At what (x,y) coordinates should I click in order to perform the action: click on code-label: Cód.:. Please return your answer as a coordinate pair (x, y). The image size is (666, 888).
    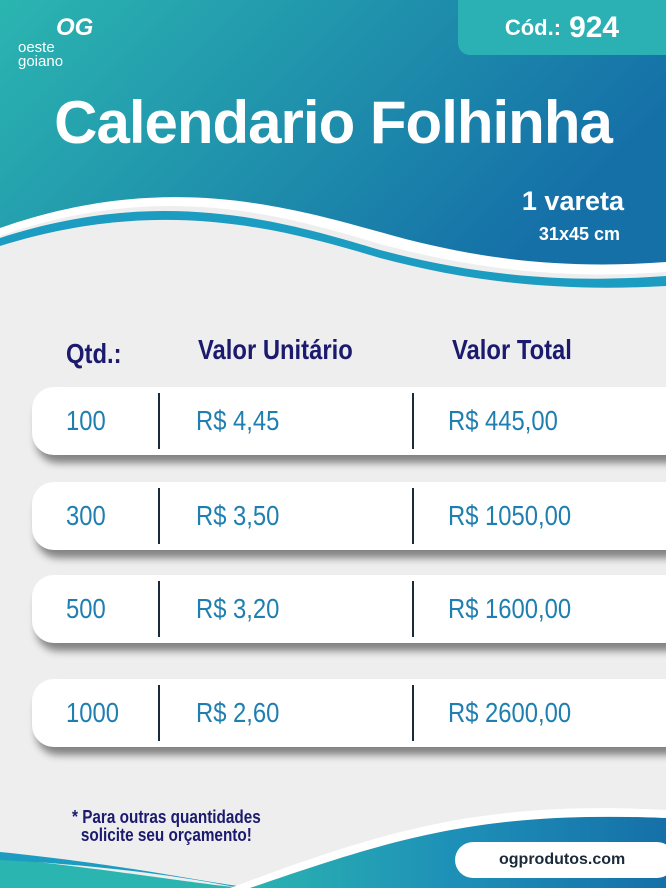
    Looking at the image, I should click on (533, 27).